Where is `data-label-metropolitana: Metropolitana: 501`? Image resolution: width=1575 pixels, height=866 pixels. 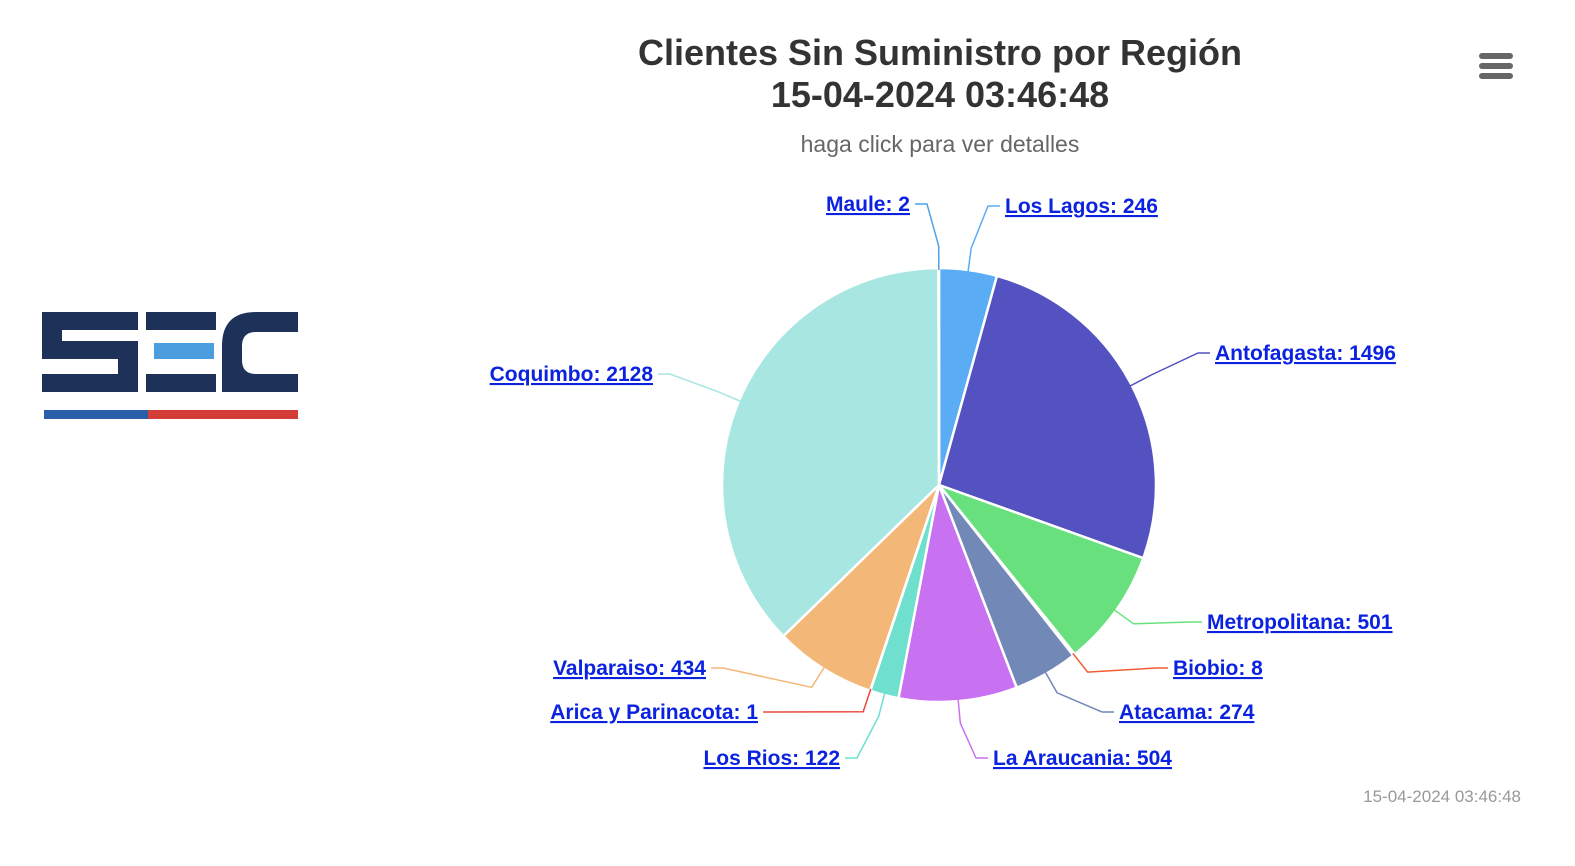 data-label-metropolitana: Metropolitana: 501 is located at coordinates (1300, 622).